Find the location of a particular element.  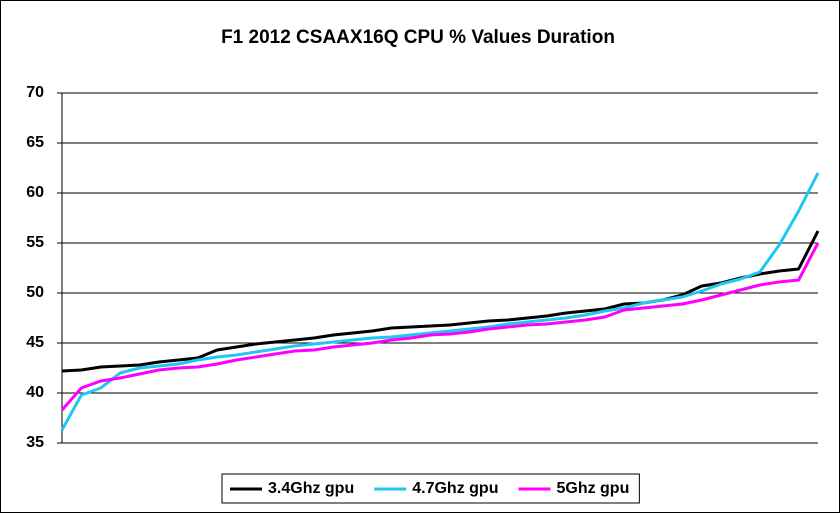

y-tick-label: 35 is located at coordinates (35, 442).